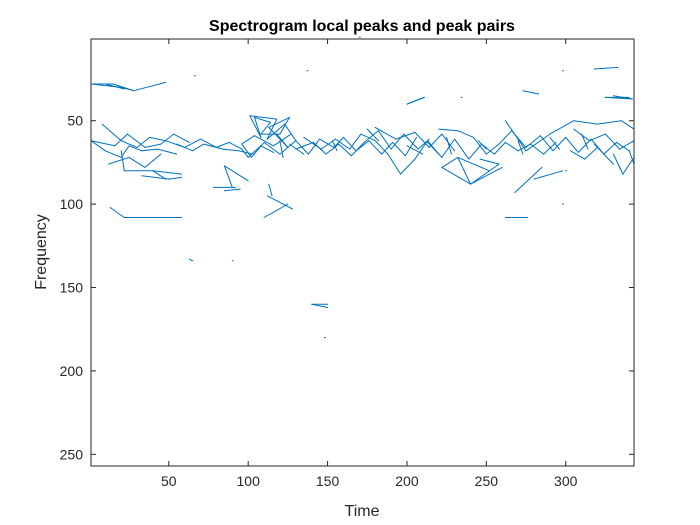 This screenshot has width=700, height=525. I want to click on y-tick-label-3: 200, so click(72, 371).